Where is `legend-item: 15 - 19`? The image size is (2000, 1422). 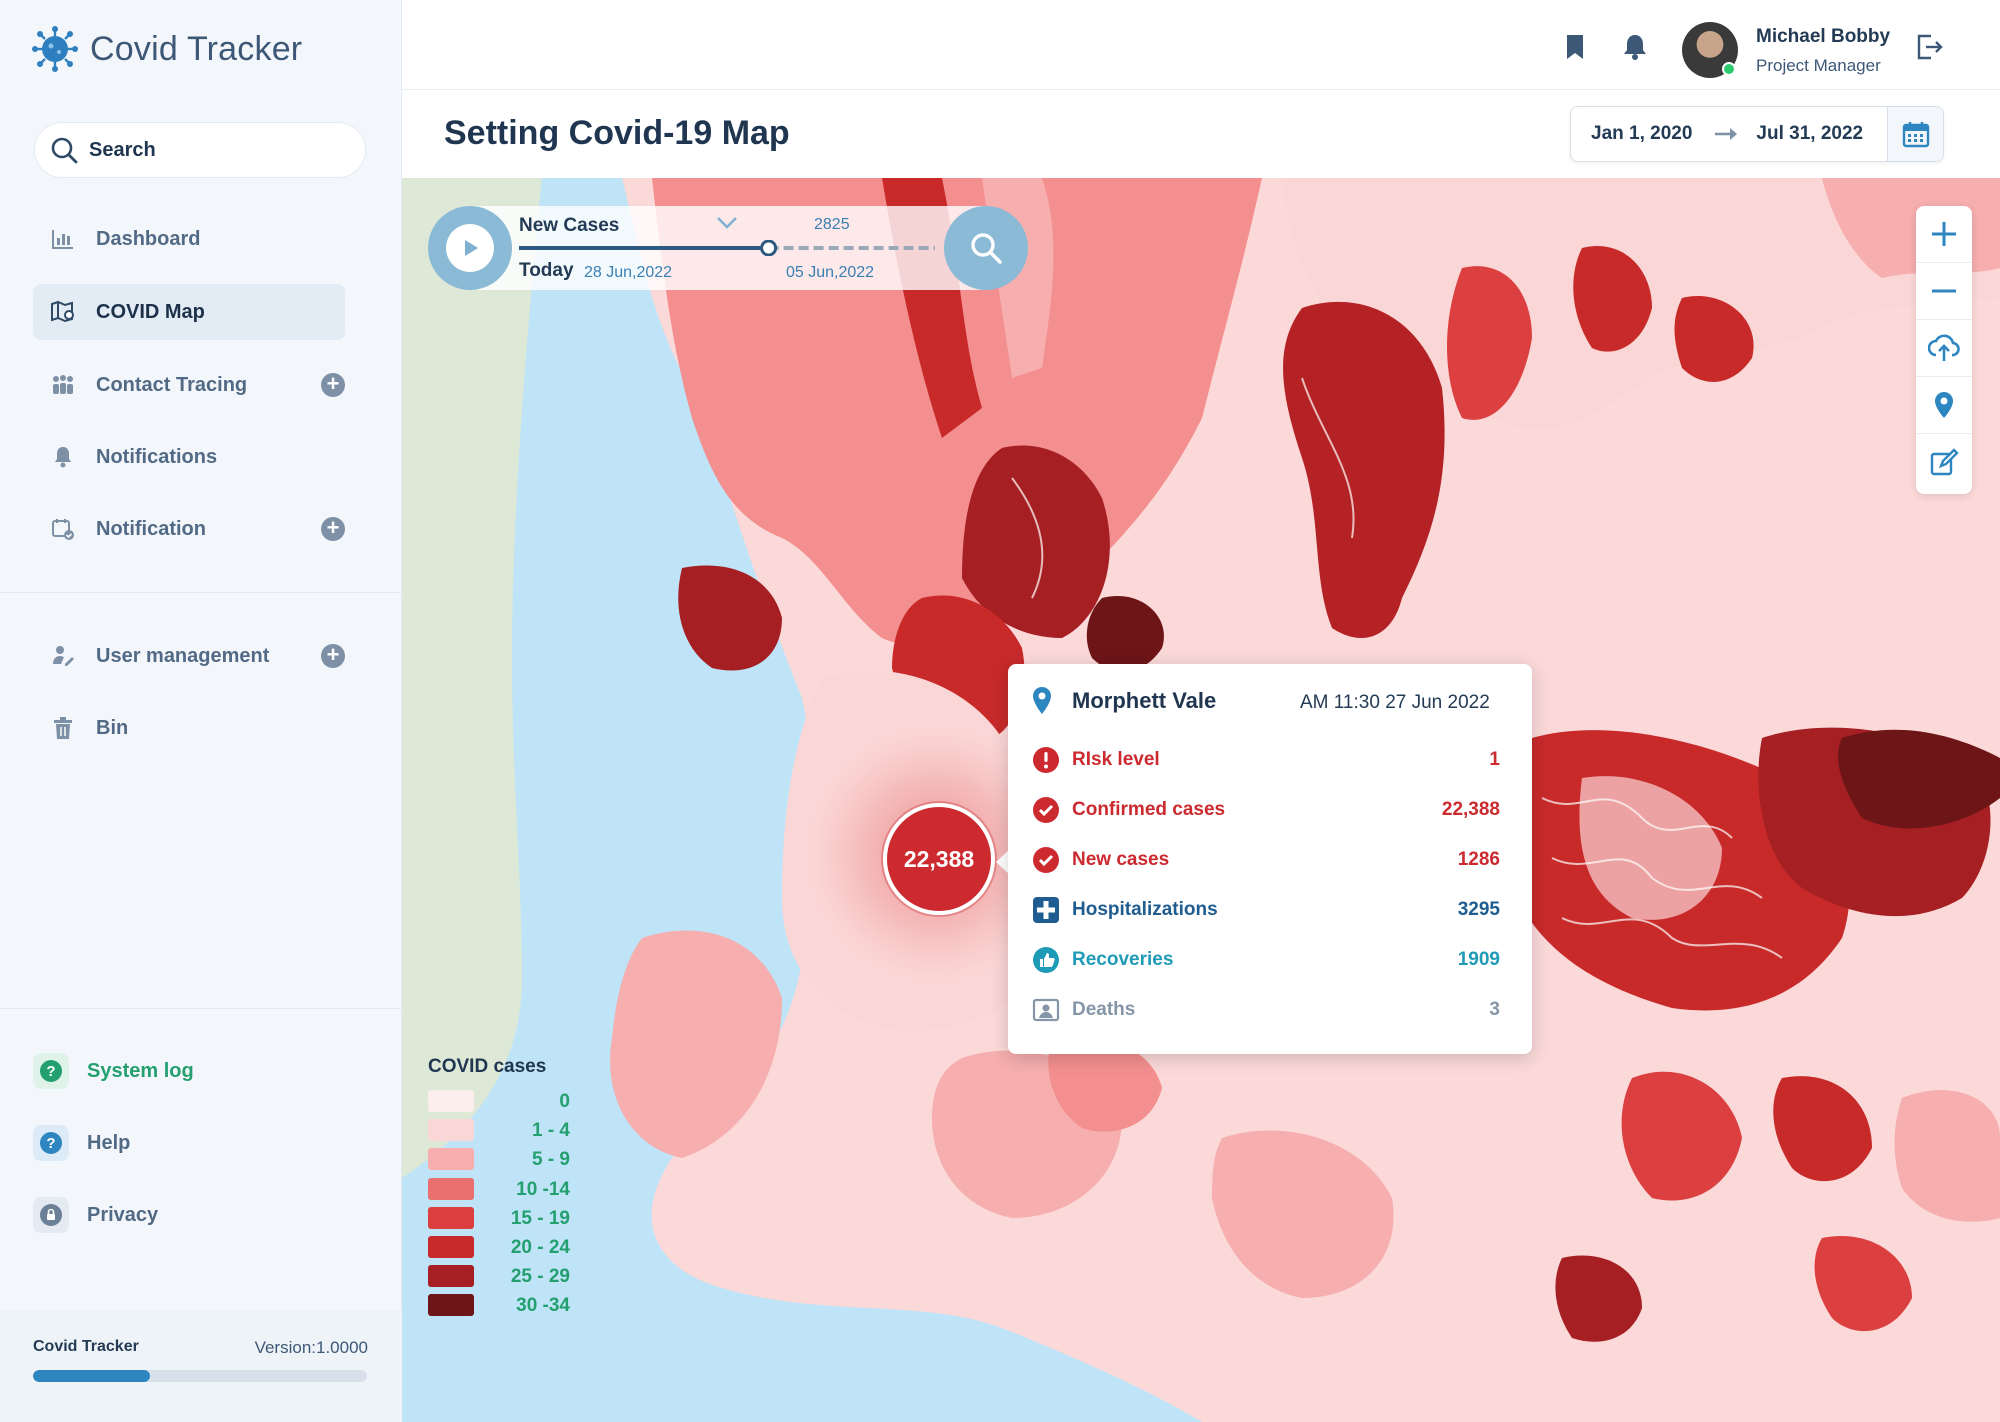 legend-item: 15 - 19 is located at coordinates (499, 1217).